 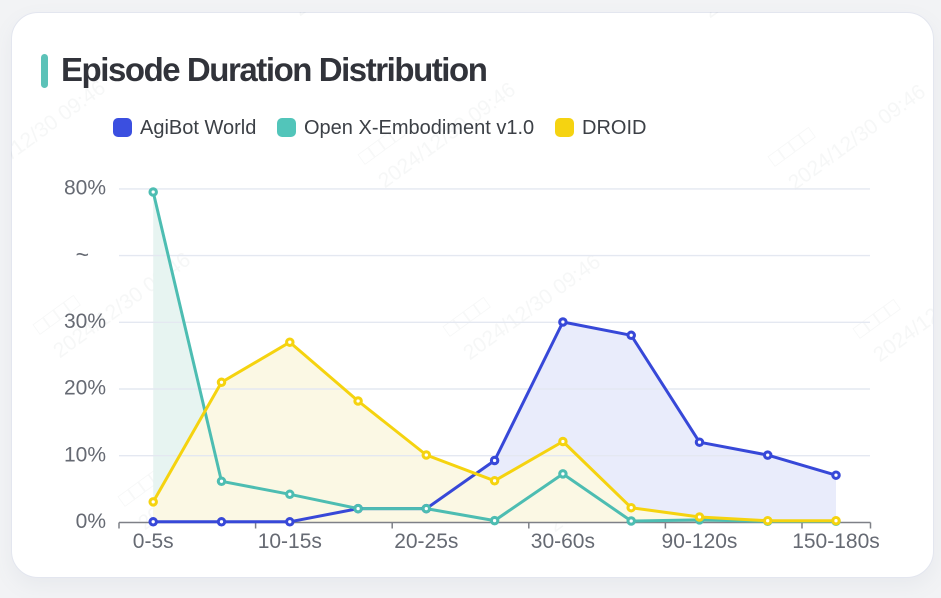 What do you see at coordinates (91, 521) in the screenshot?
I see `svg-text: 0%` at bounding box center [91, 521].